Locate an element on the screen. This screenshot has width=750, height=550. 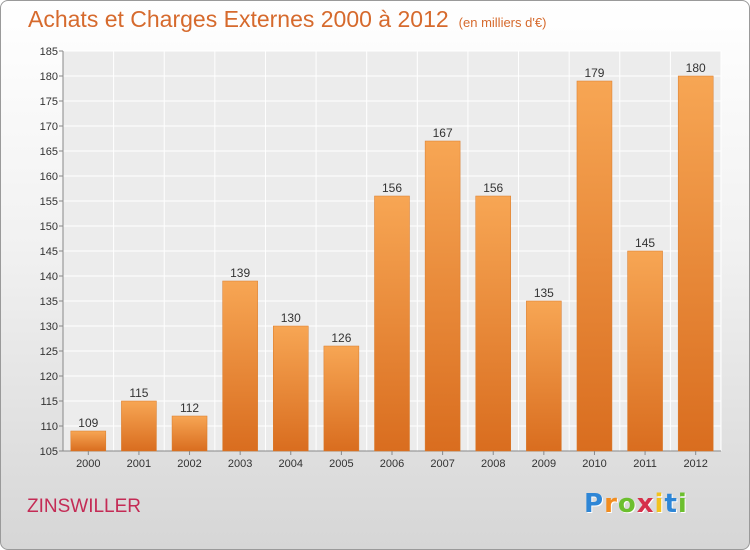
x-tick-label: 2002 is located at coordinates (189, 464).